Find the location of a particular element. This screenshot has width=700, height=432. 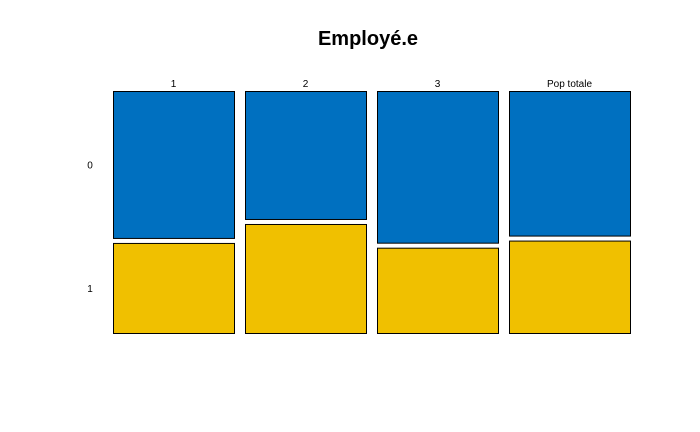

column-label-1: 1 is located at coordinates (174, 84).